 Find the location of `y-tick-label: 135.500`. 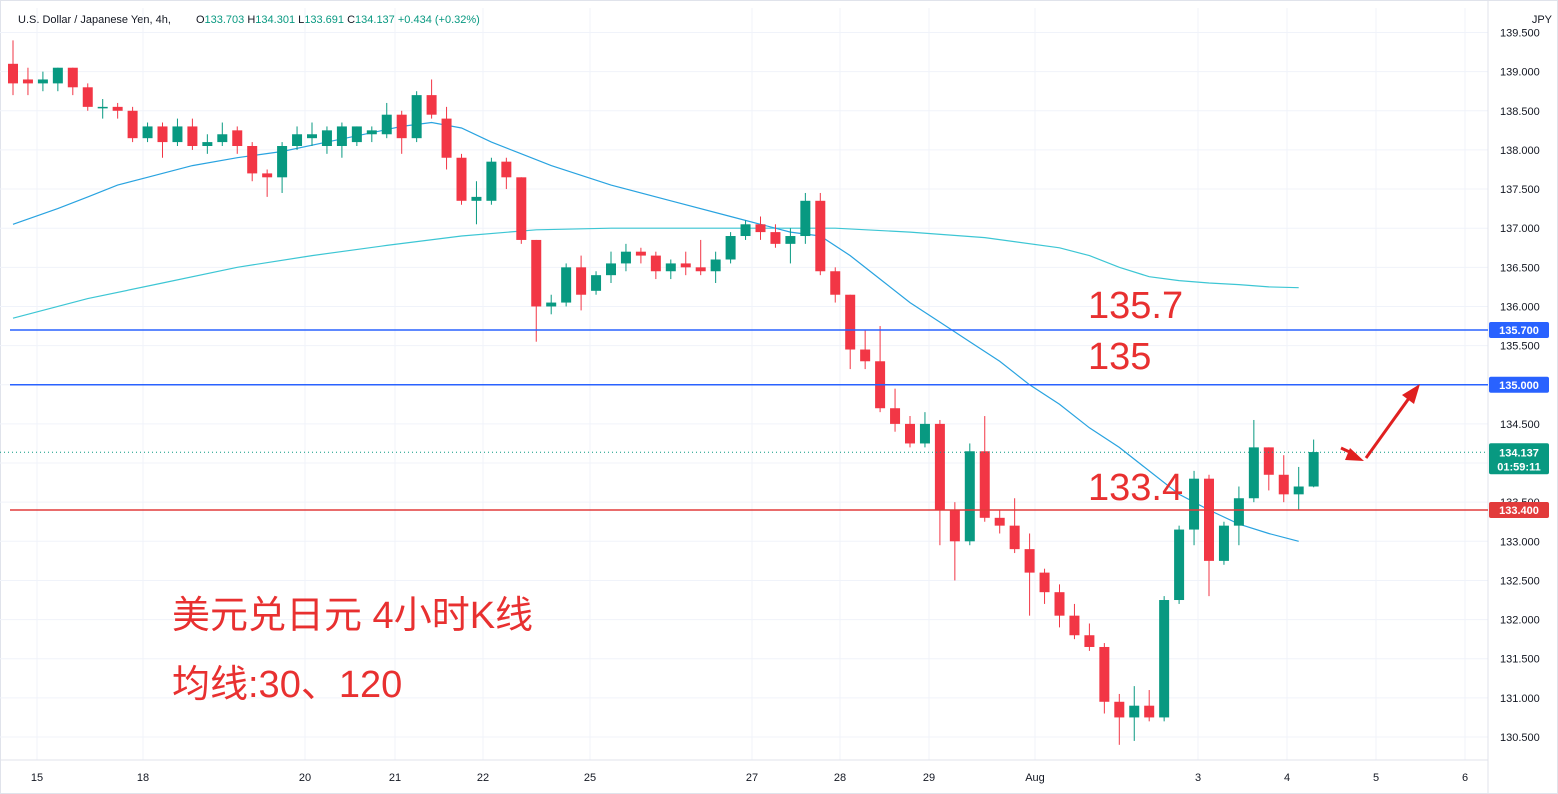

y-tick-label: 135.500 is located at coordinates (1520, 347).